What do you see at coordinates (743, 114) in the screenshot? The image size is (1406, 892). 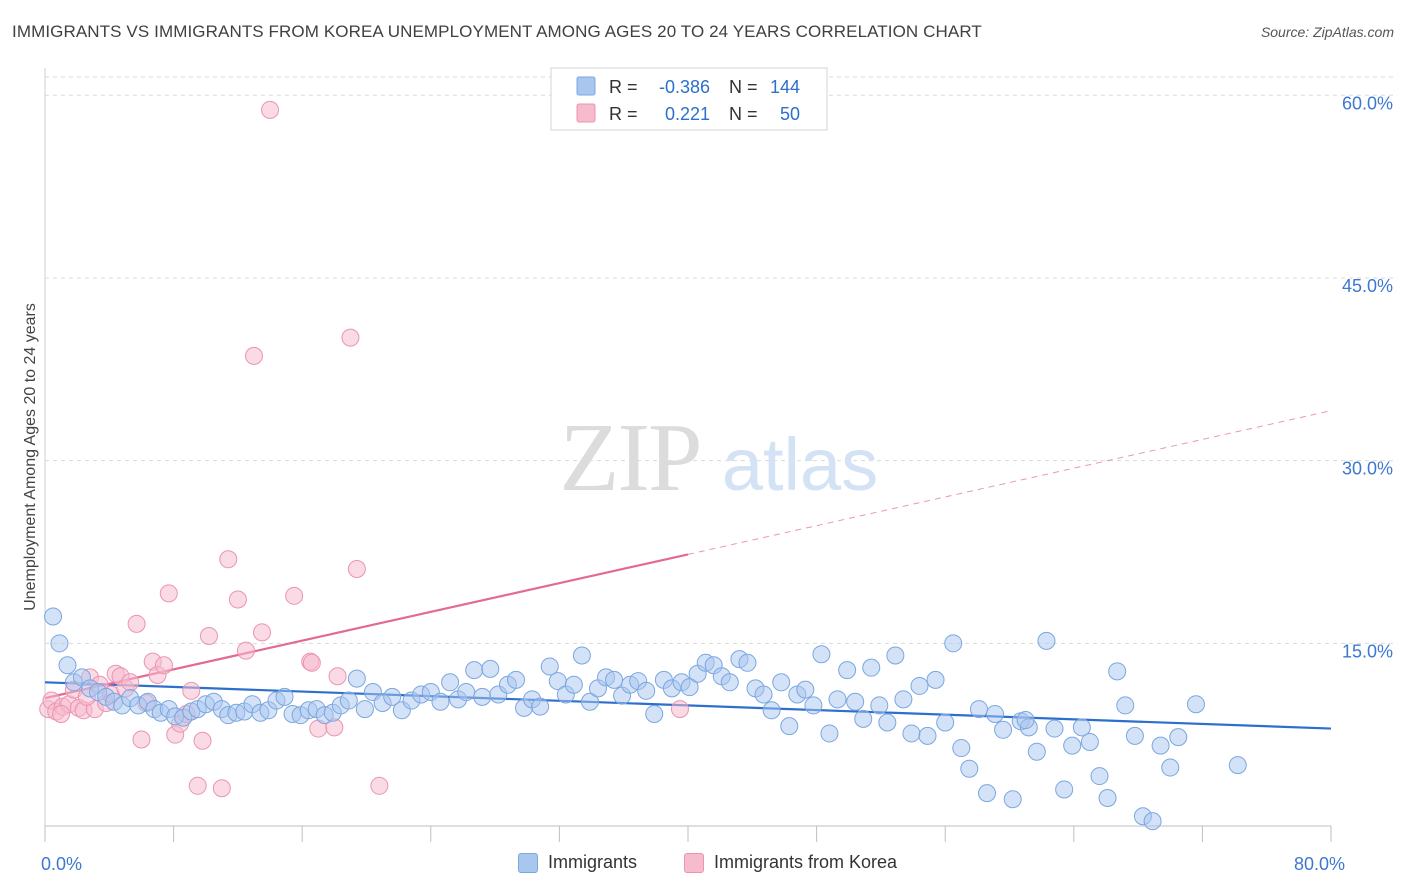 I see `stats-n-label-pink: N =` at bounding box center [743, 114].